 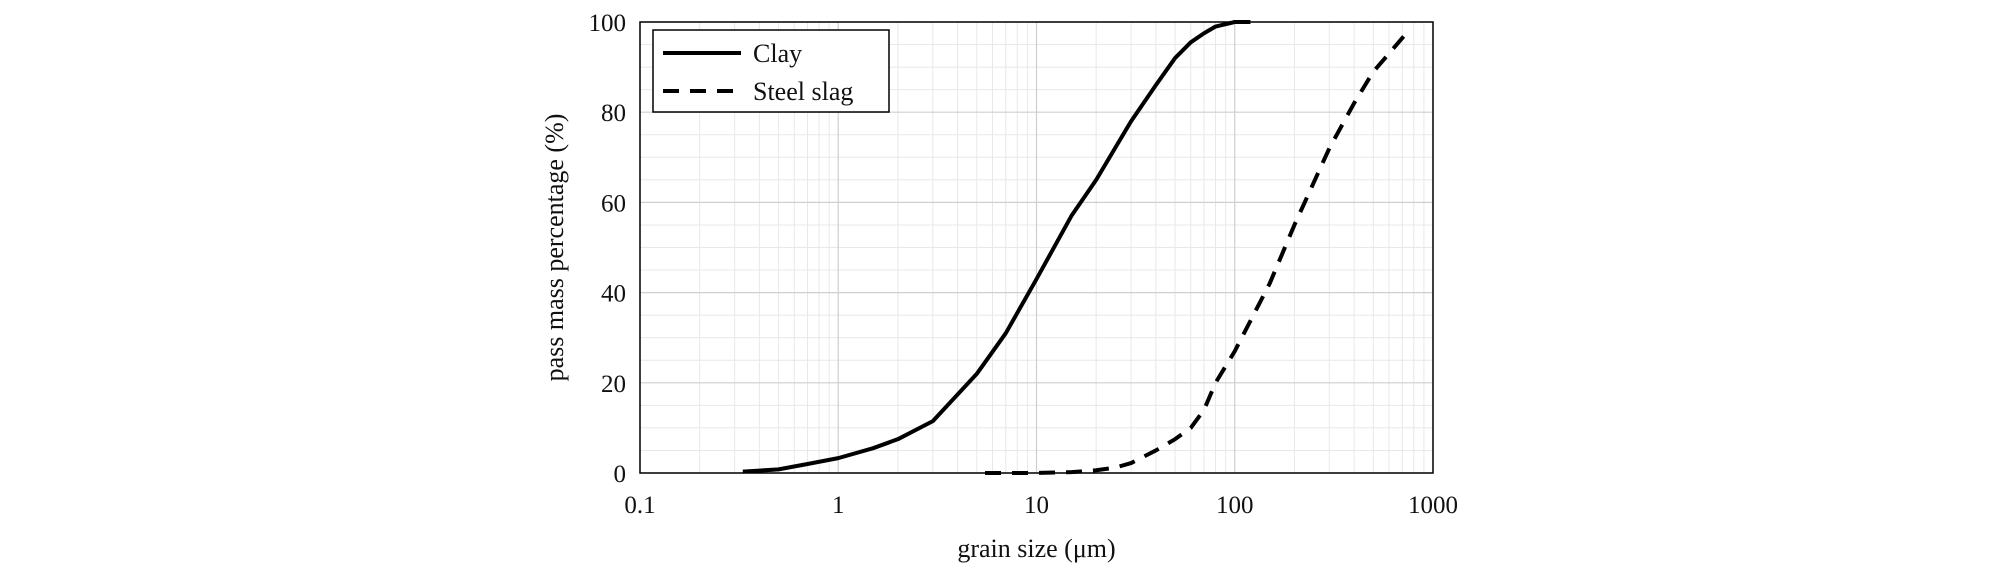 What do you see at coordinates (838, 505) in the screenshot?
I see `x-tick-label: 1` at bounding box center [838, 505].